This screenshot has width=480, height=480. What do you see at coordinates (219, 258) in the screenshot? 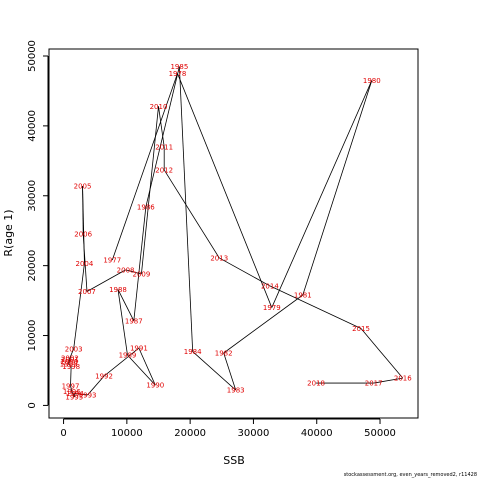
I see `point-label-2013: 2013` at bounding box center [219, 258].